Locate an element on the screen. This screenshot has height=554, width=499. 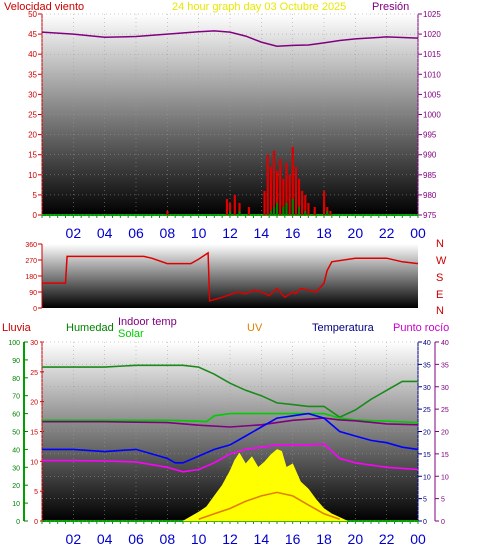
pressure-label: Presión is located at coordinates (390, 7).